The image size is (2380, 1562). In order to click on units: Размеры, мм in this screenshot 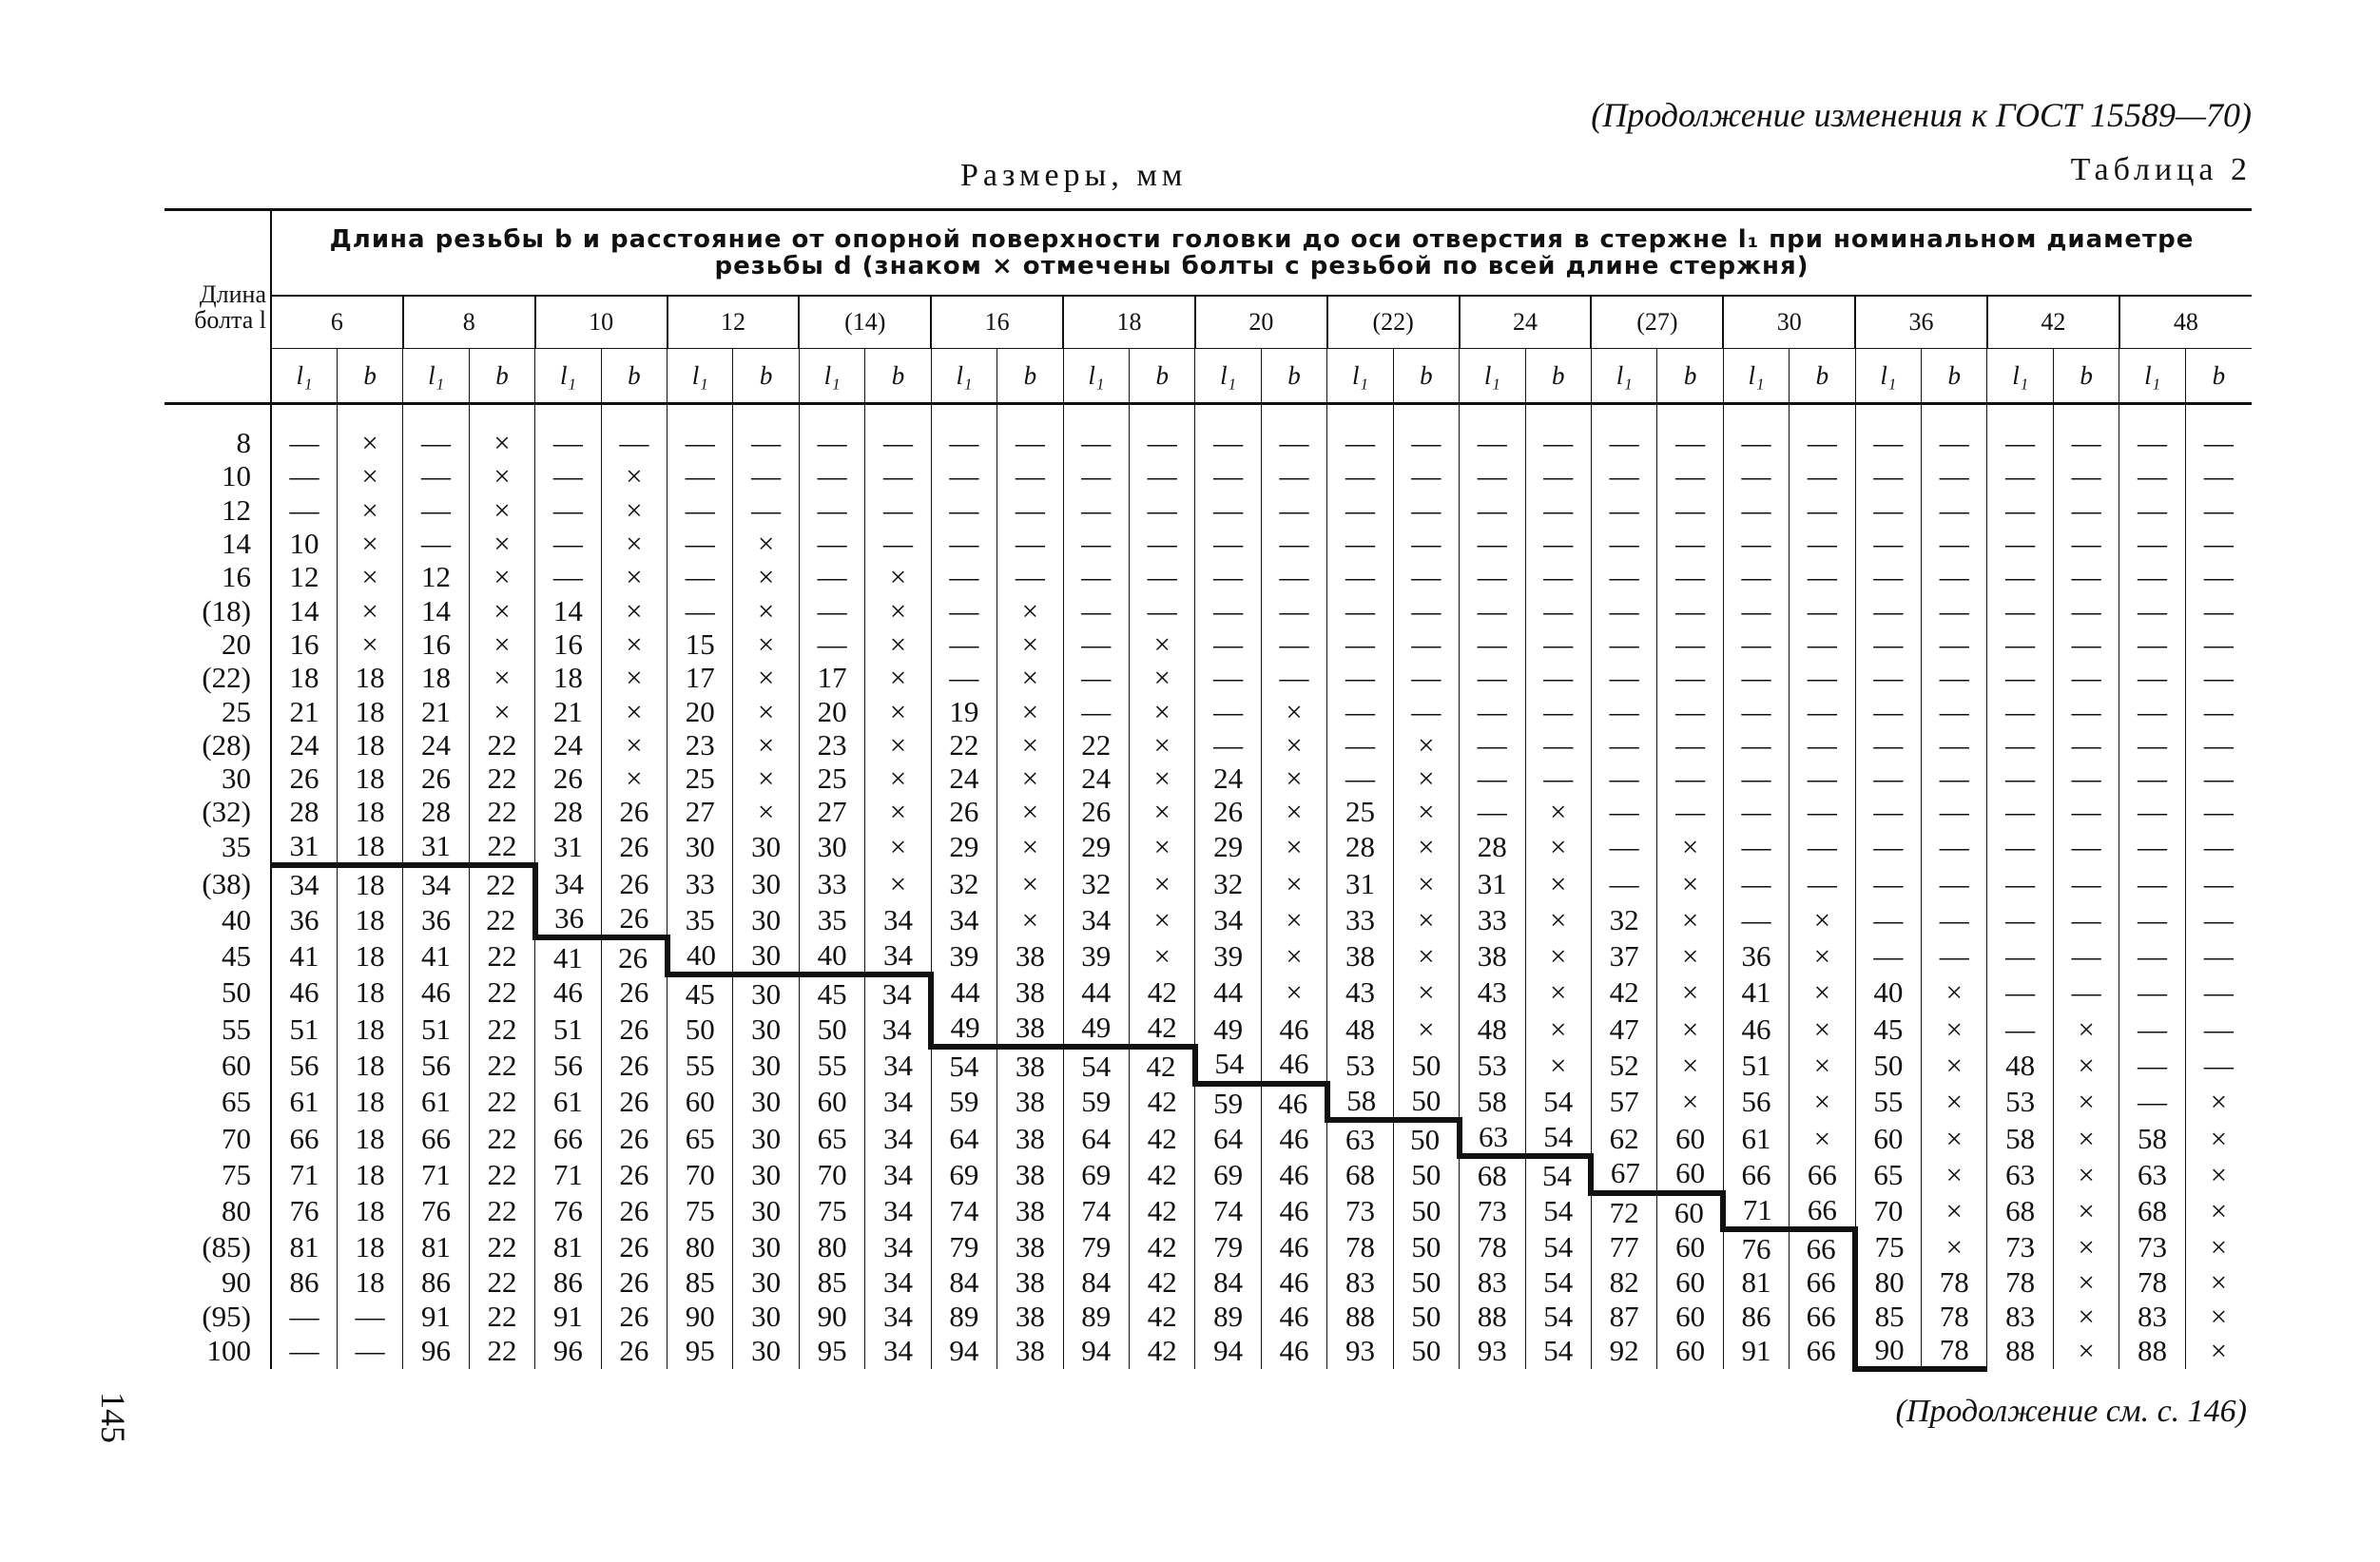, I will do `click(1074, 175)`.